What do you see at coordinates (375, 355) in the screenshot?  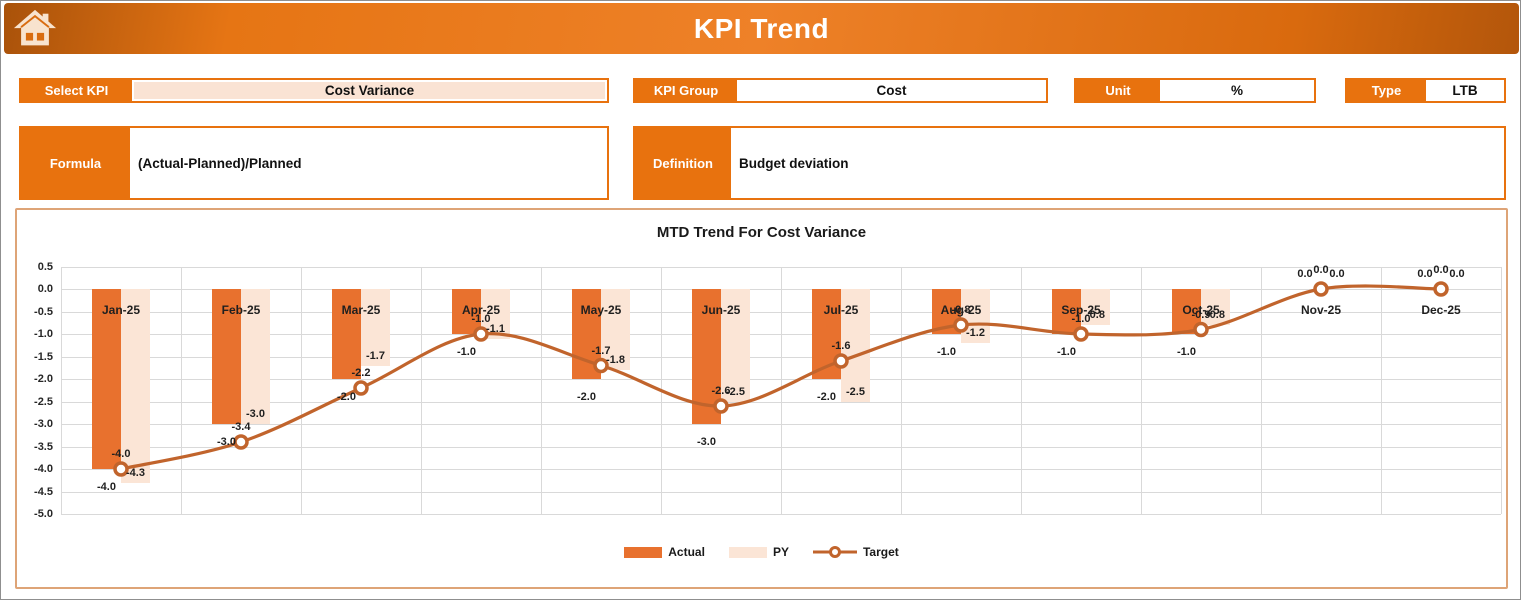 I see `data-label-py: -1.7` at bounding box center [375, 355].